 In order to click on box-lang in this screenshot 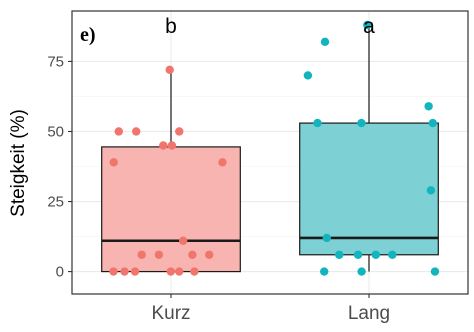, I will do `click(369, 189)`.